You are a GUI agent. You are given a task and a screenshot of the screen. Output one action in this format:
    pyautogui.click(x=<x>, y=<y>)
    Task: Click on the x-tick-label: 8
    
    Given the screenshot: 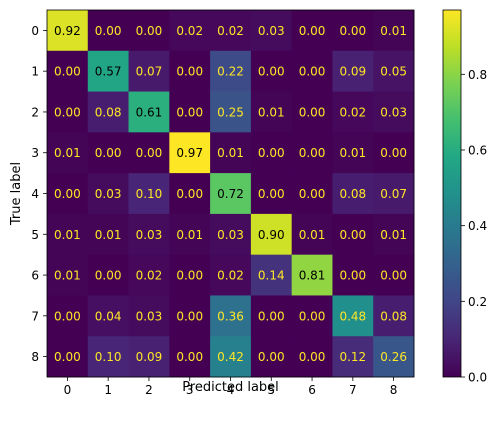 What is the action you would take?
    pyautogui.click(x=394, y=390)
    